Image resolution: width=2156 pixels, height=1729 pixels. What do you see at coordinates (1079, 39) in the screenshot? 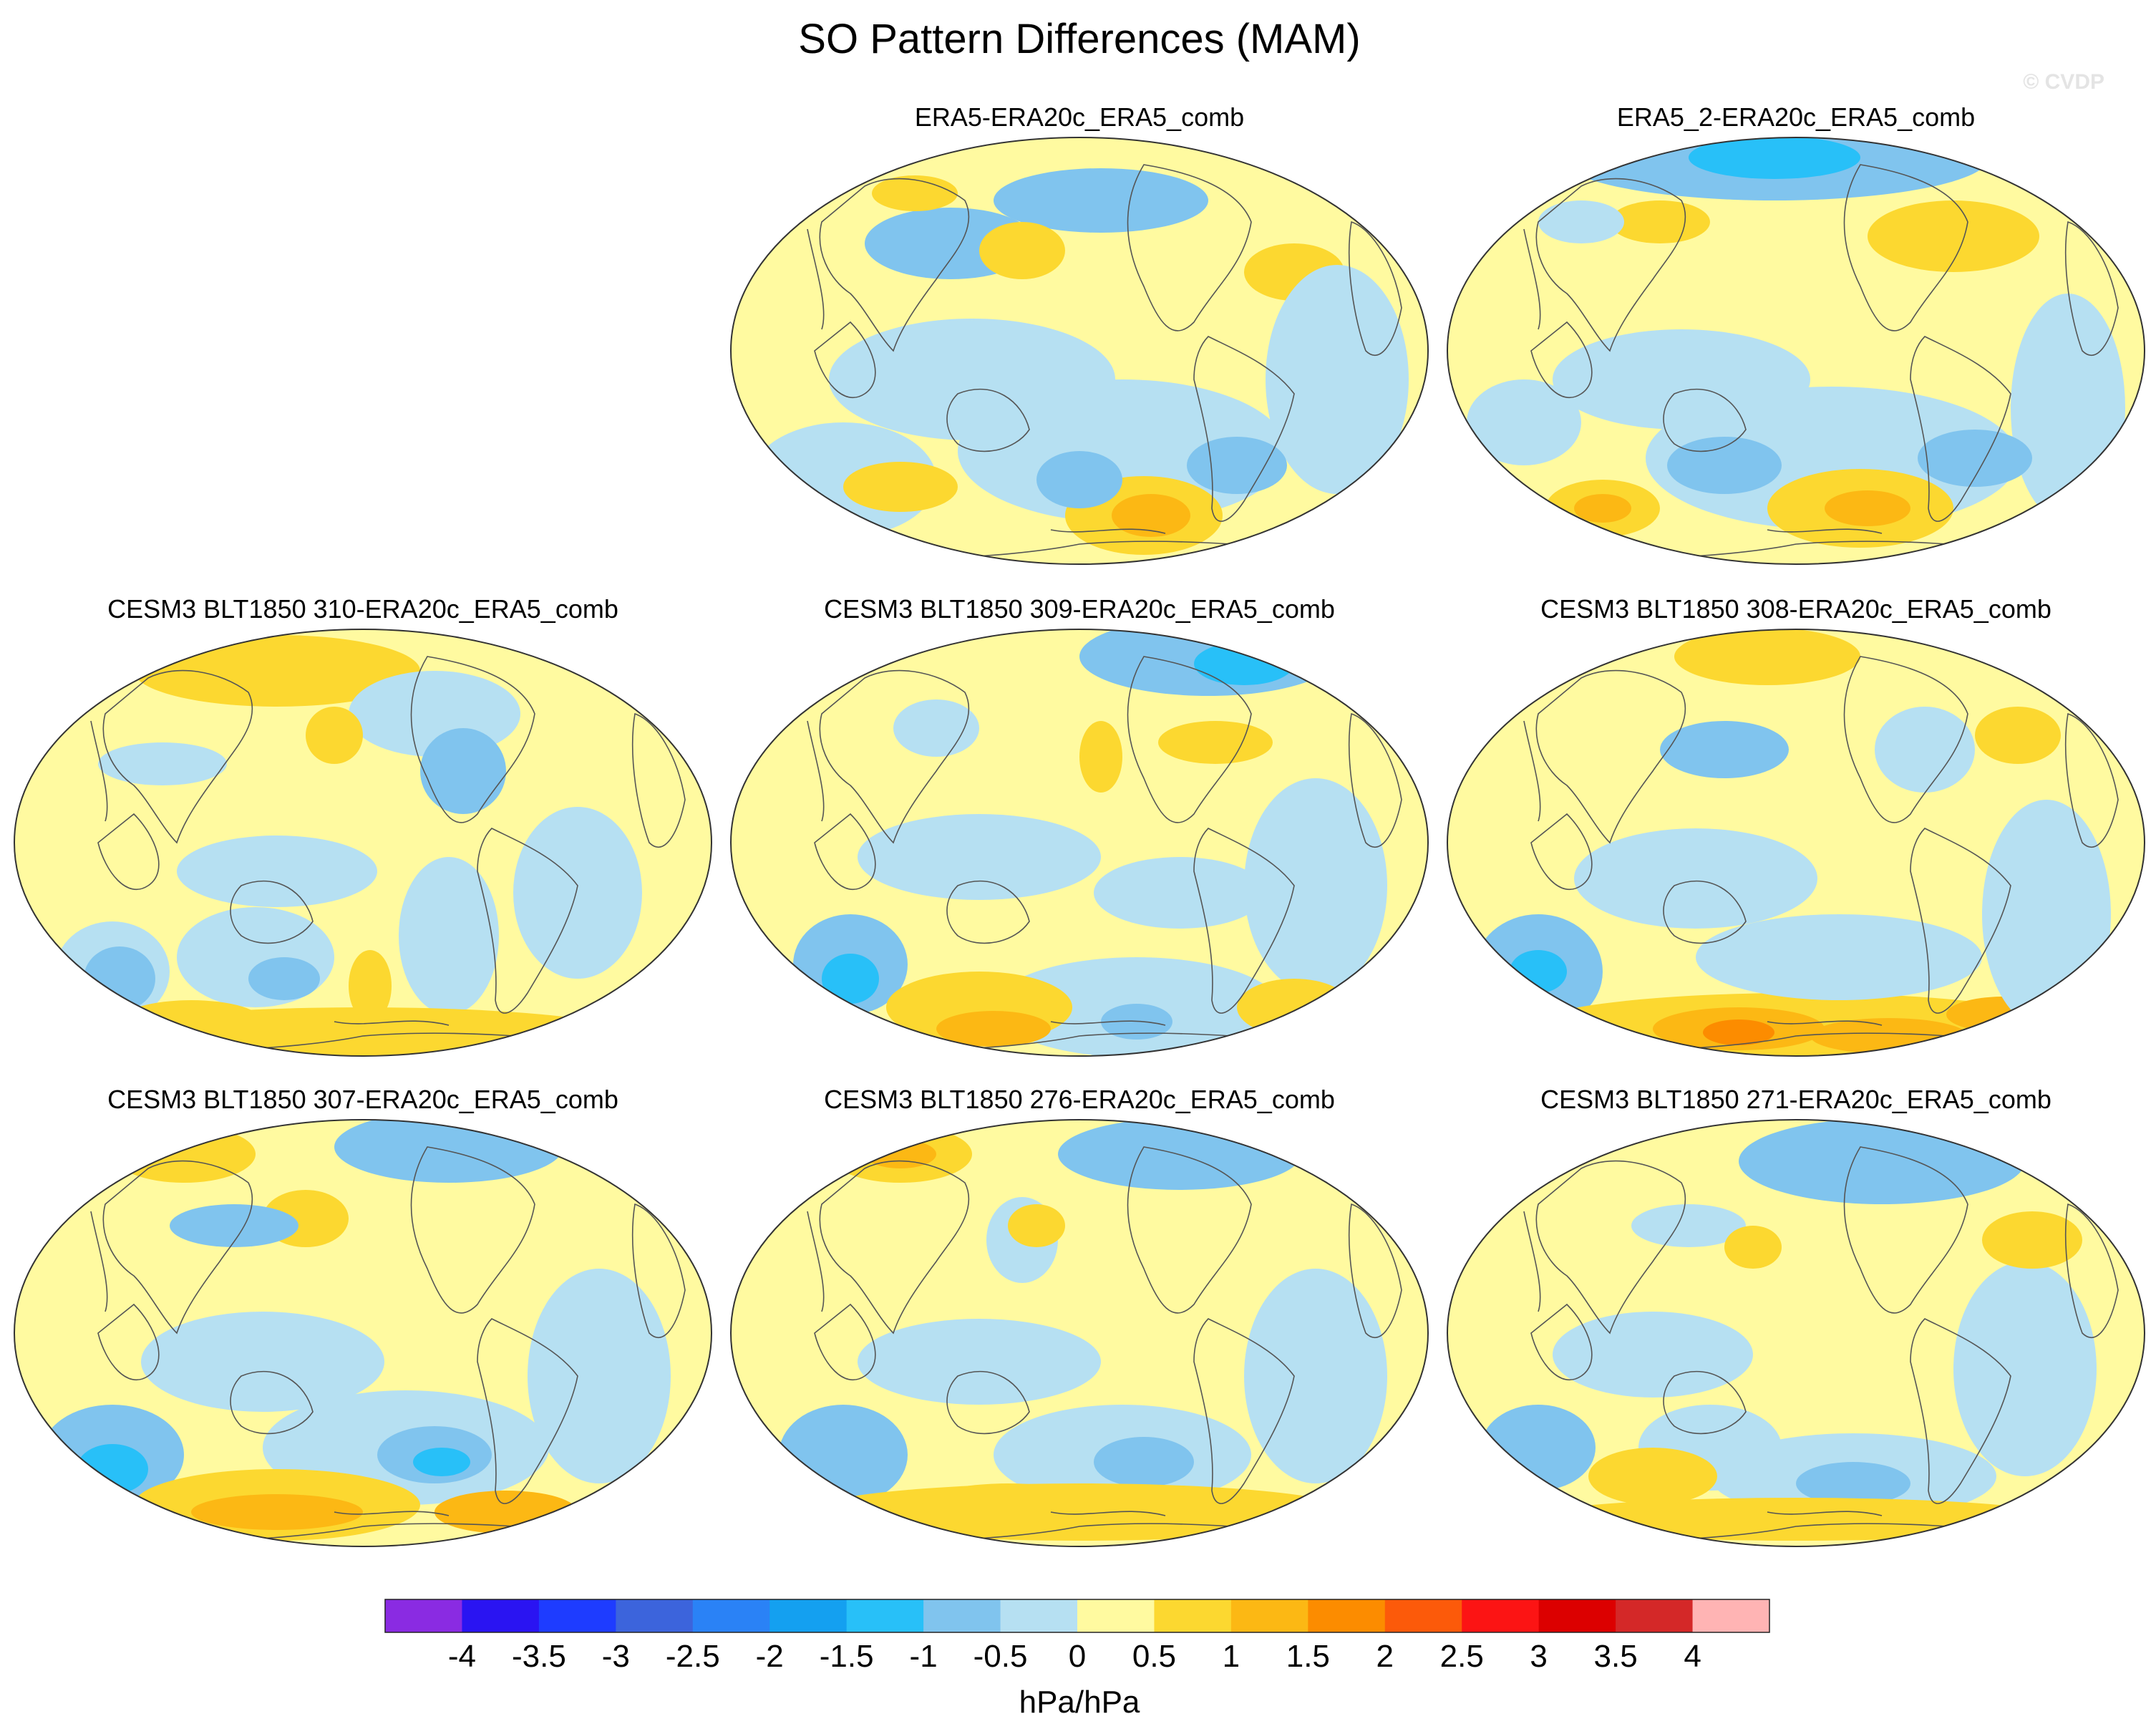
I see `figure-title: SO Pattern Differences (MAM)` at bounding box center [1079, 39].